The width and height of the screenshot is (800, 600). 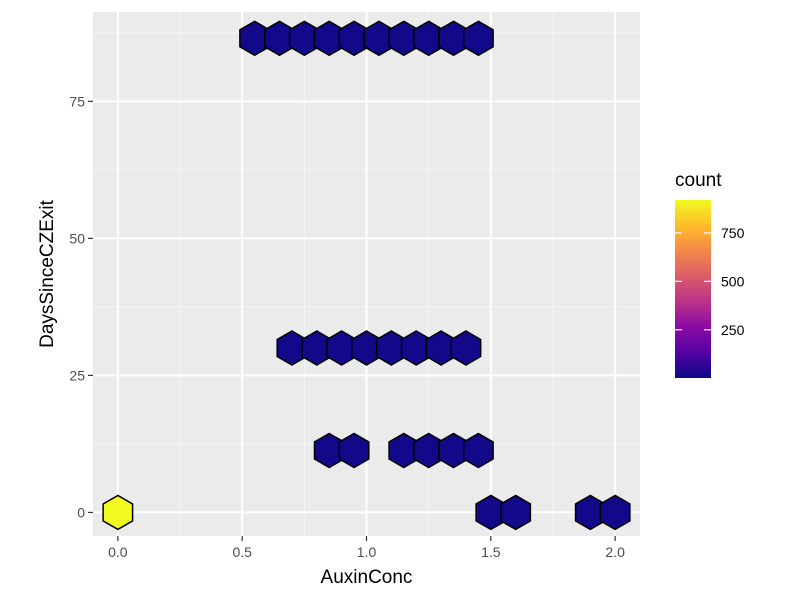 What do you see at coordinates (81, 512) in the screenshot?
I see `y-tick-label: 0` at bounding box center [81, 512].